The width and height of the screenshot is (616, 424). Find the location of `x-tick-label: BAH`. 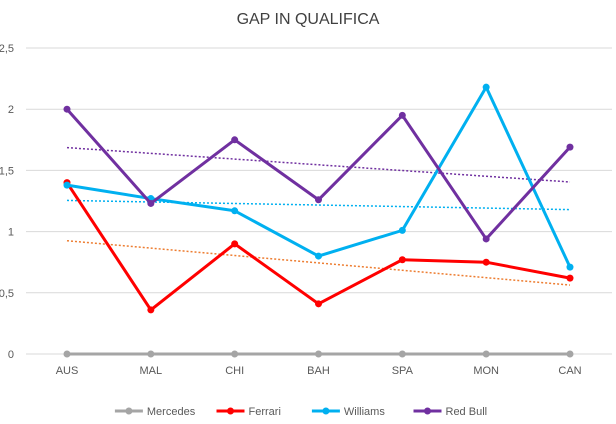

x-tick-label: BAH is located at coordinates (318, 371).